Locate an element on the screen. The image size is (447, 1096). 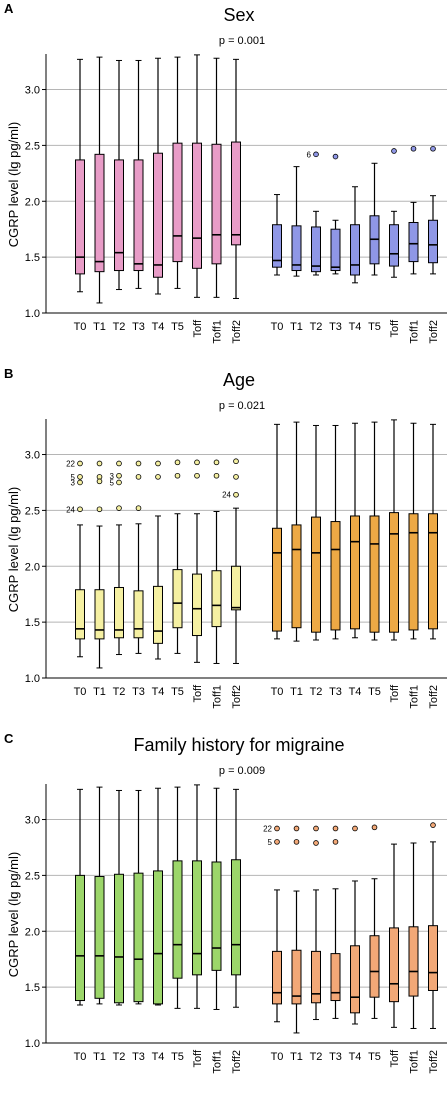
x-tick-label: T0 is located at coordinates (80, 692).